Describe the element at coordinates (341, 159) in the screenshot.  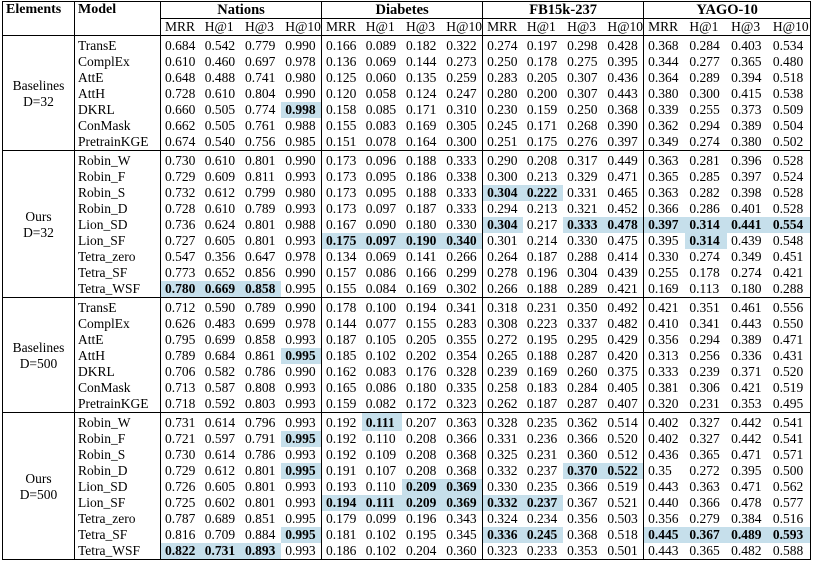
I see `diabetes-mrr-value: 0.173` at that location.